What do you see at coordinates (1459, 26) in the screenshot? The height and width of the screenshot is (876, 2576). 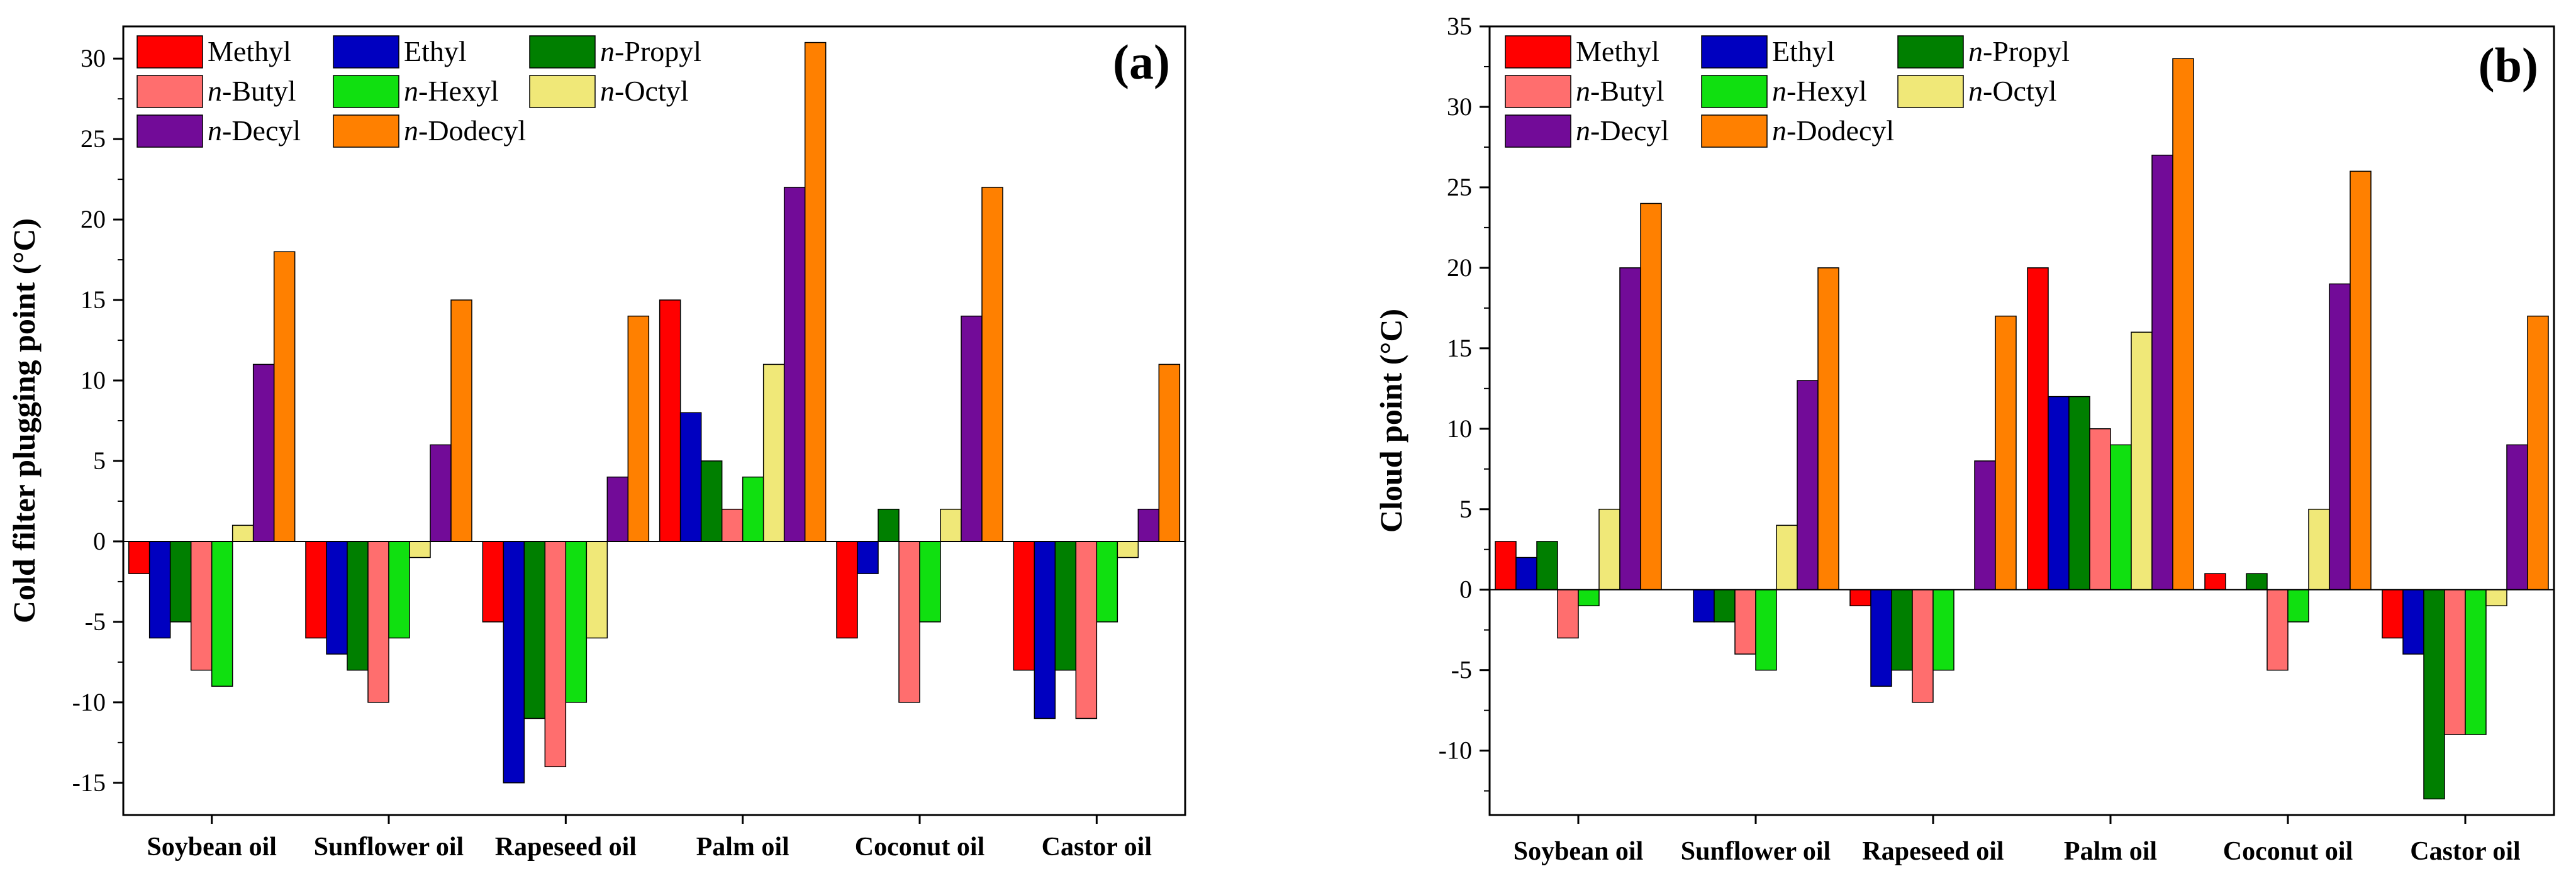 I see `y-tick-label: 35` at bounding box center [1459, 26].